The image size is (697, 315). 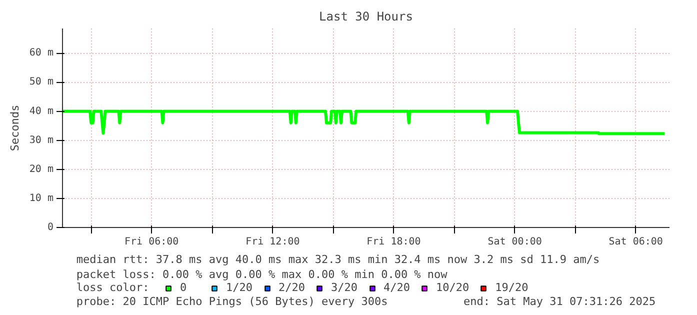 I want to click on x-tick-label: Sat 06:00, so click(x=635, y=242).